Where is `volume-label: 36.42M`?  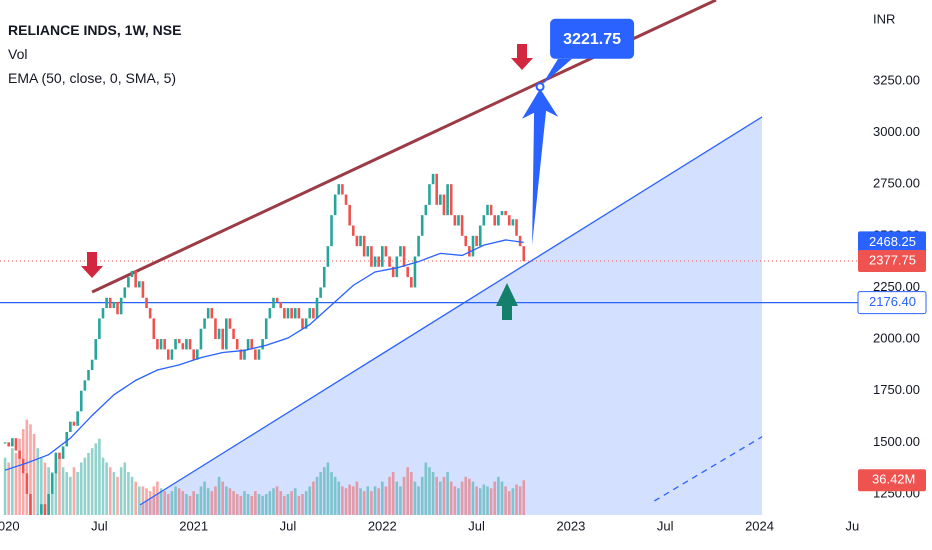 volume-label: 36.42M is located at coordinates (893, 479).